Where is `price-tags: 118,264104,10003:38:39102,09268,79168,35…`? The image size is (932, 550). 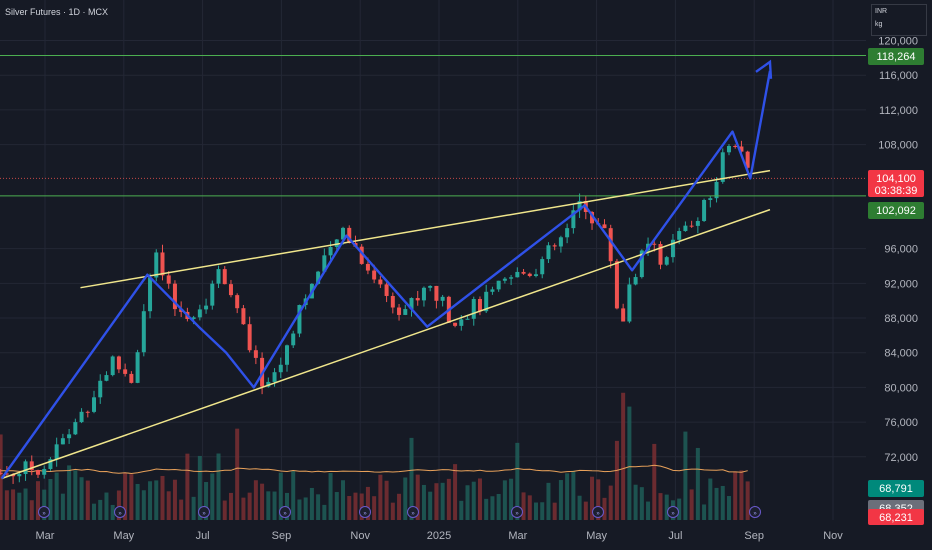 price-tags: 118,264104,10003:38:39102,09268,79168,35… is located at coordinates (896, 286).